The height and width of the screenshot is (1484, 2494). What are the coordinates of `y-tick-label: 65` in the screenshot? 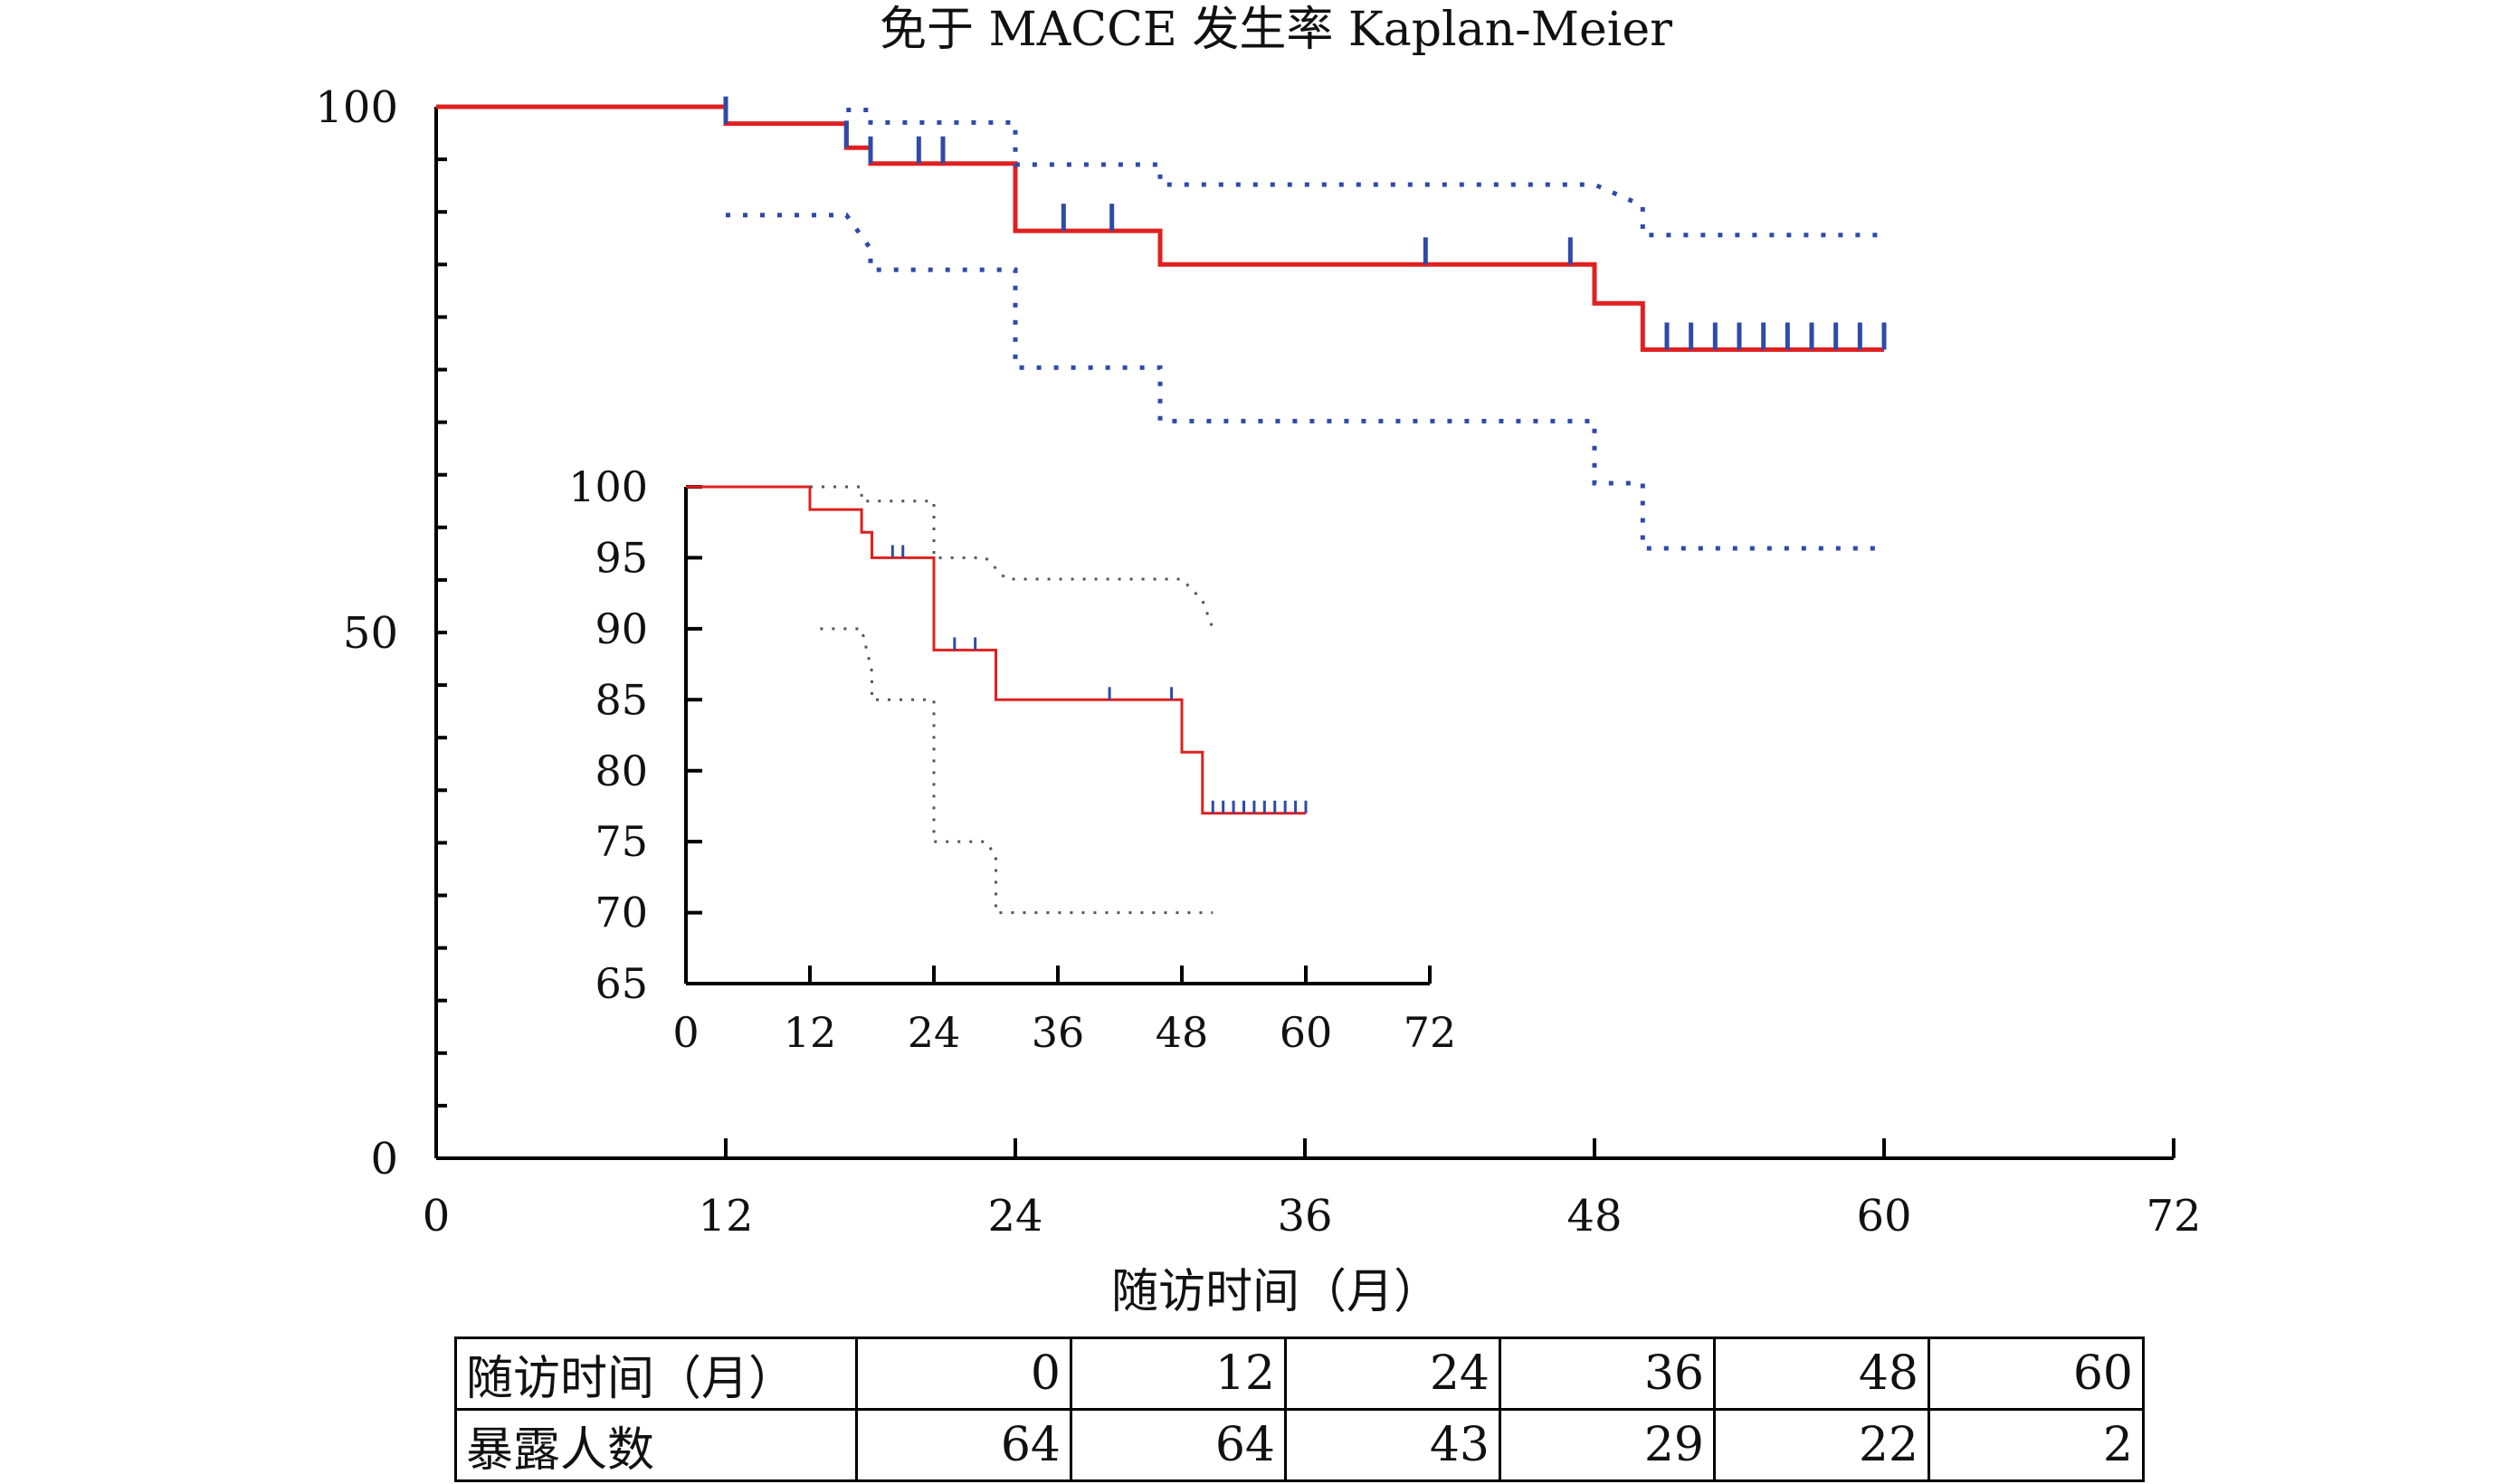 It's located at (621, 983).